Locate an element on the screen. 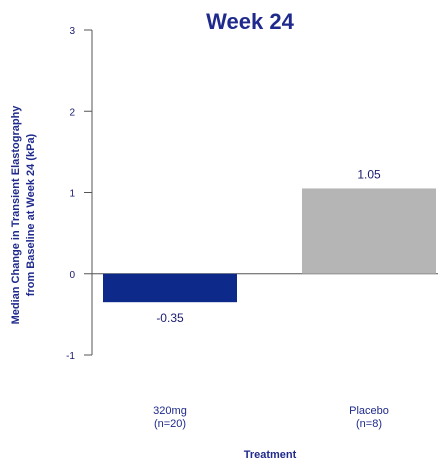 The height and width of the screenshot is (461, 441). chart-title: Week 24 is located at coordinates (250, 21).